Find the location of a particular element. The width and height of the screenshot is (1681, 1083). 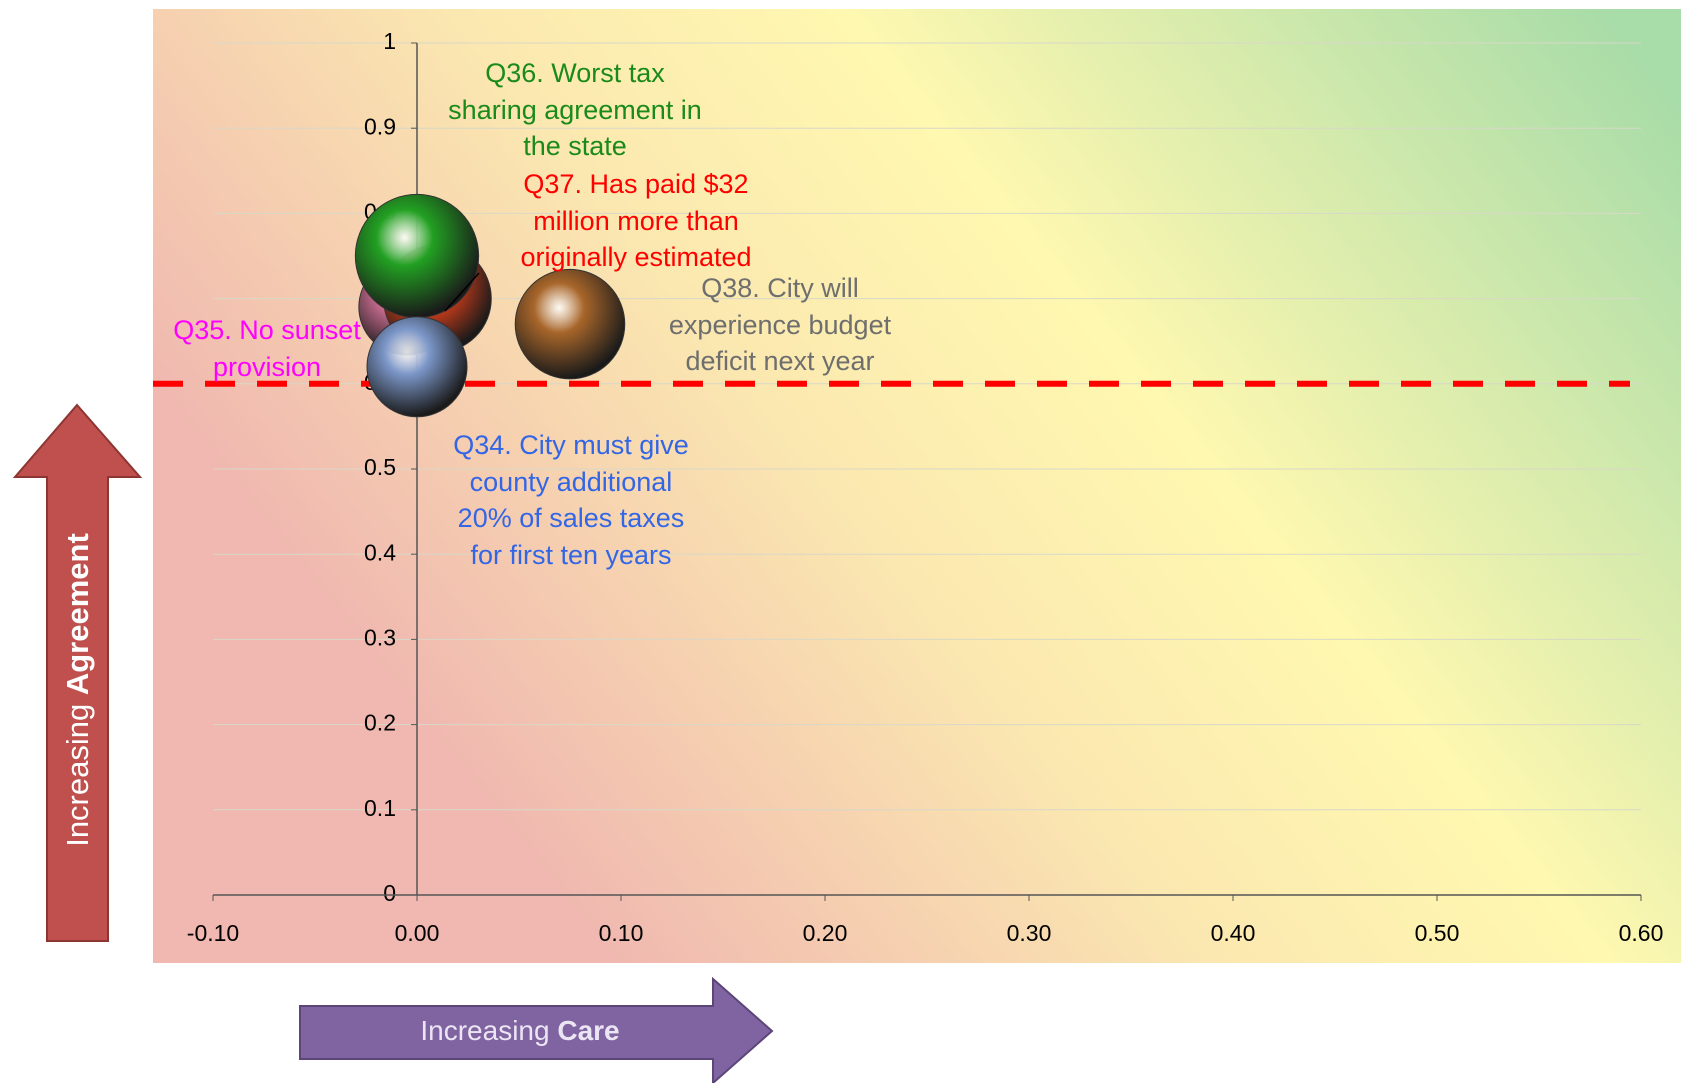

x-tick-label: 0.00 is located at coordinates (417, 933).